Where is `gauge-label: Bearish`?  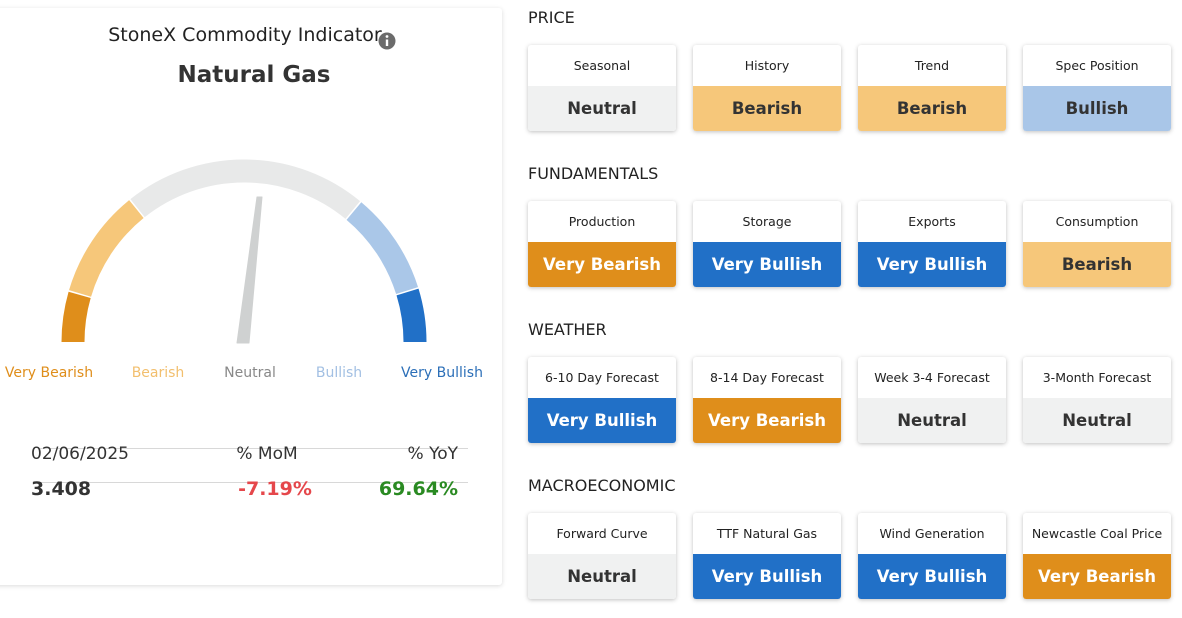 gauge-label: Bearish is located at coordinates (158, 373).